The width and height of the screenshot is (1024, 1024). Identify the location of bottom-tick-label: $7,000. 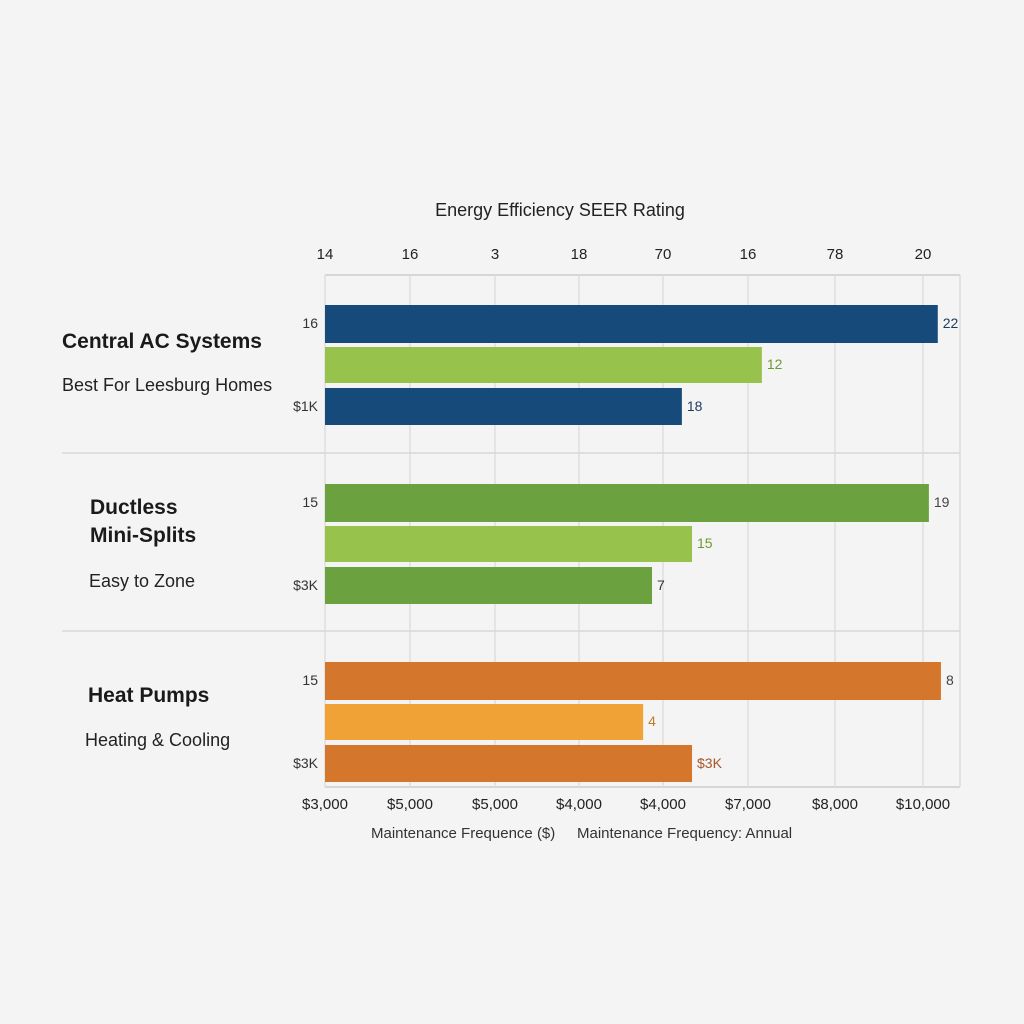
(748, 804).